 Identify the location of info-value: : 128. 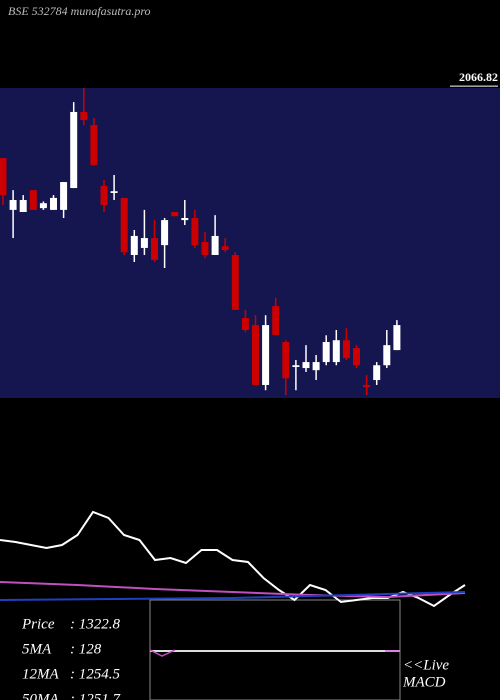
(86, 649).